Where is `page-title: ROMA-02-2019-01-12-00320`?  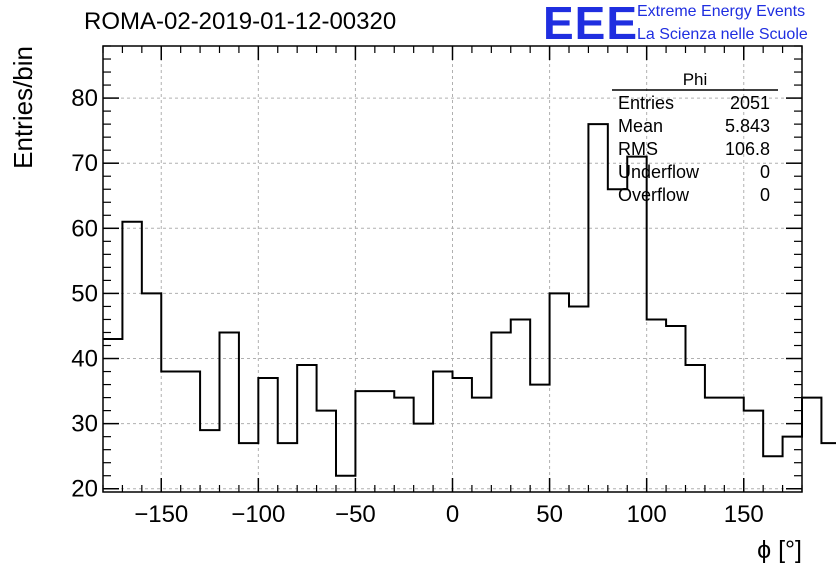 page-title: ROMA-02-2019-01-12-00320 is located at coordinates (240, 21).